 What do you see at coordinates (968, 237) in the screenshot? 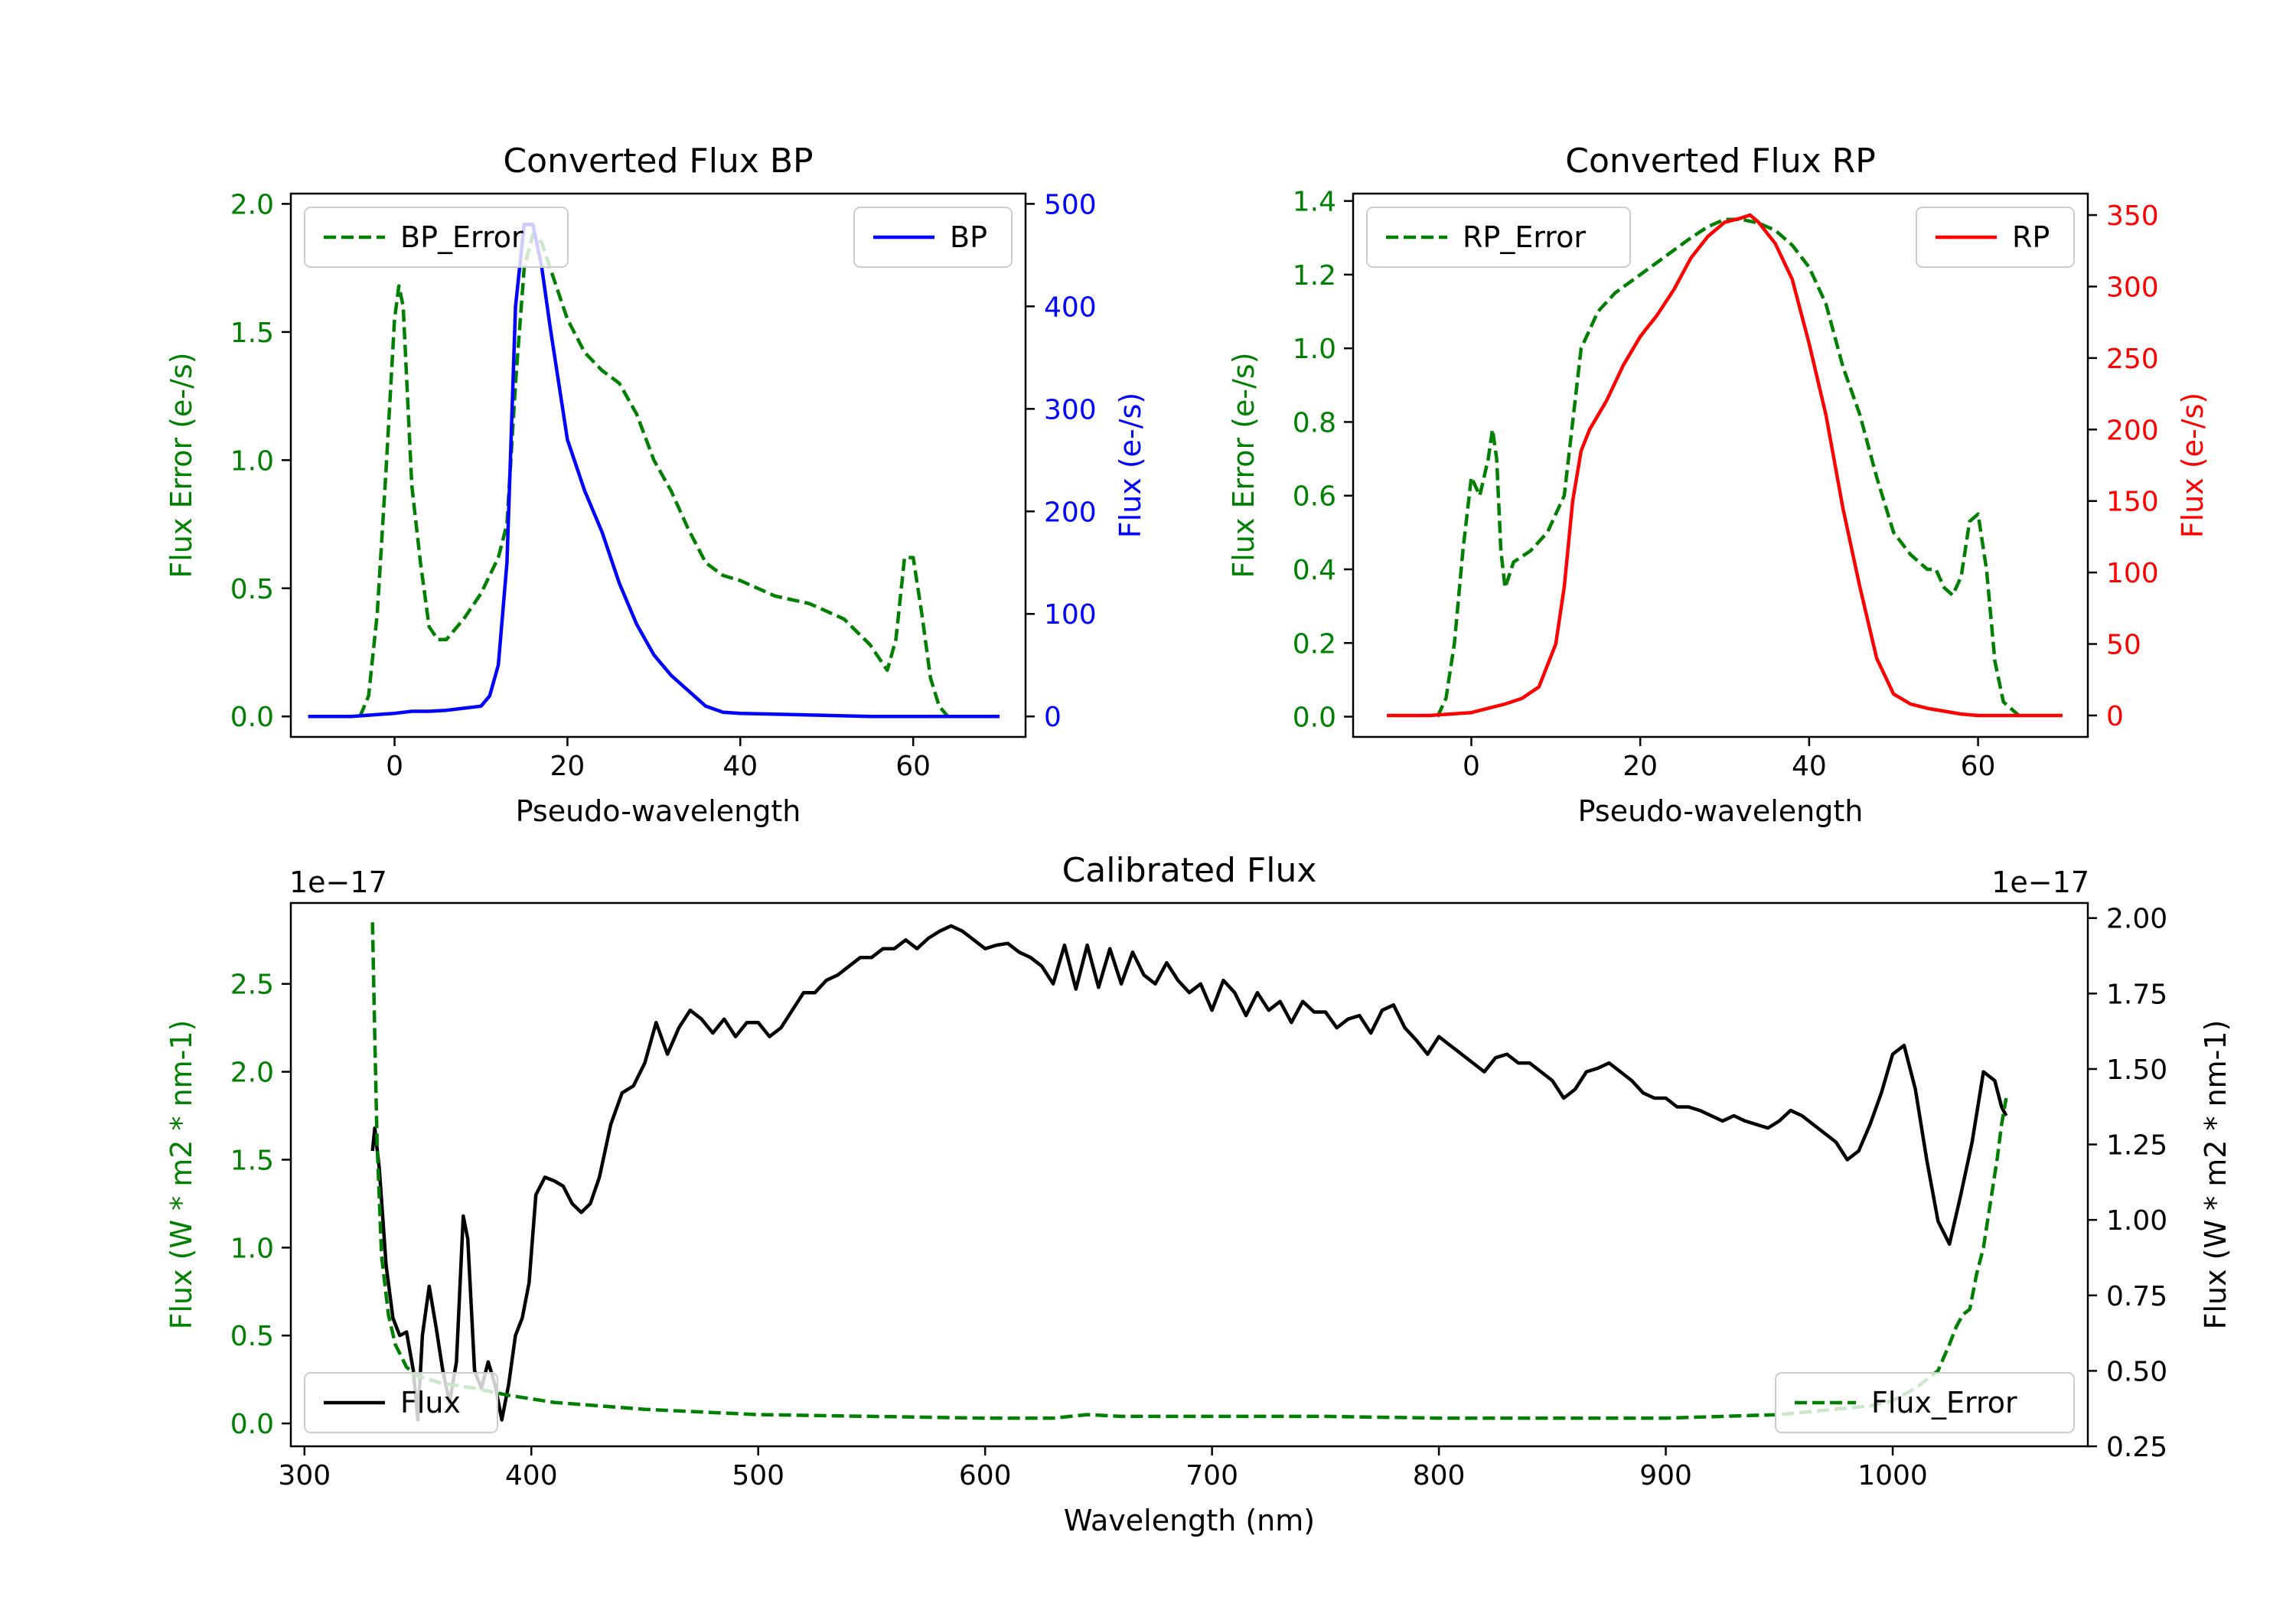
I see `legend-label: BP` at bounding box center [968, 237].